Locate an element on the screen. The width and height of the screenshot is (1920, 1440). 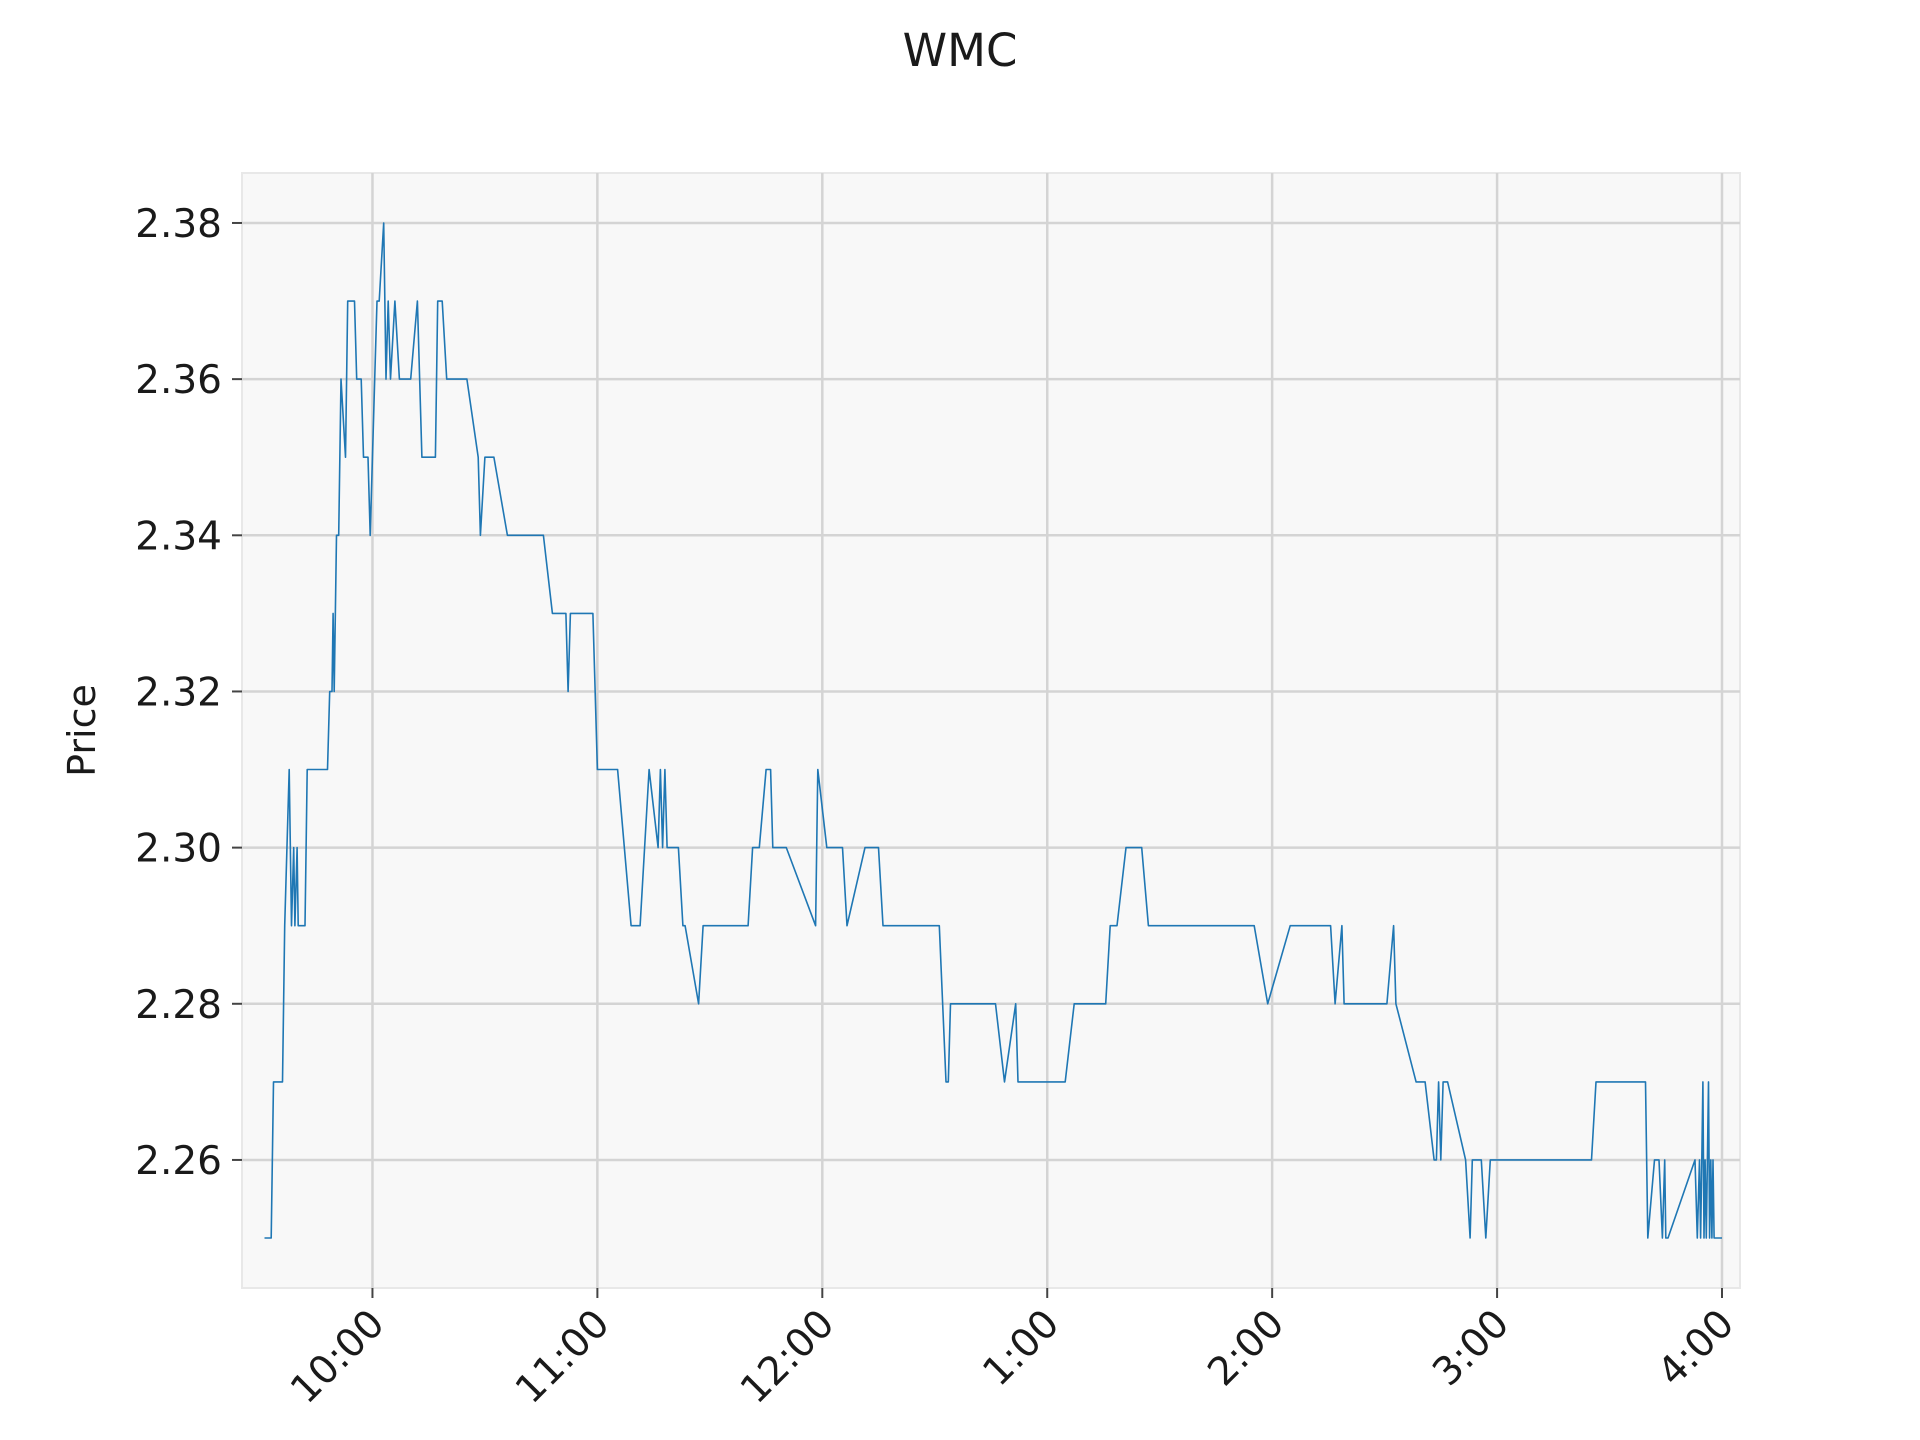
x-tick-label: 11:00 is located at coordinates (562, 1356).